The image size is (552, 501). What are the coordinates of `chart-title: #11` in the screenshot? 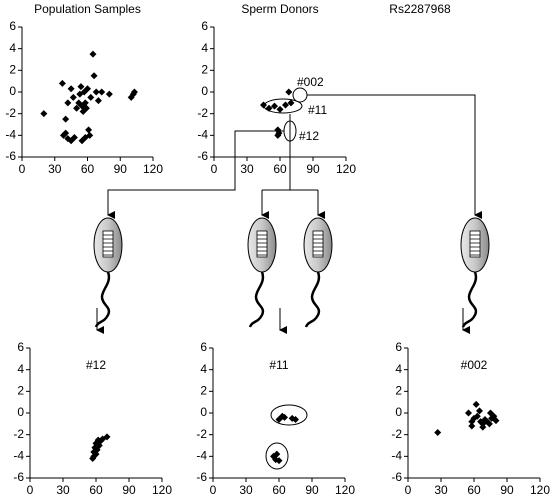 It's located at (278, 365).